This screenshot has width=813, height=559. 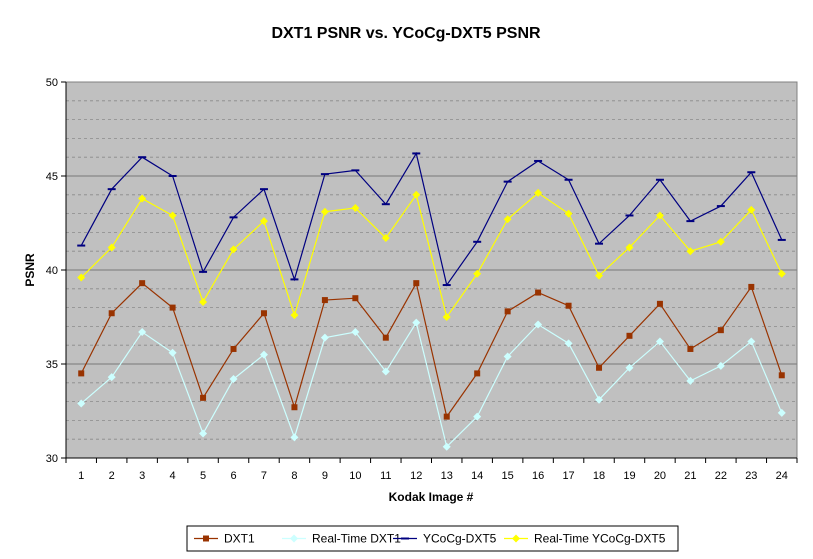 What do you see at coordinates (355, 476) in the screenshot?
I see `x-tick-label: 10` at bounding box center [355, 476].